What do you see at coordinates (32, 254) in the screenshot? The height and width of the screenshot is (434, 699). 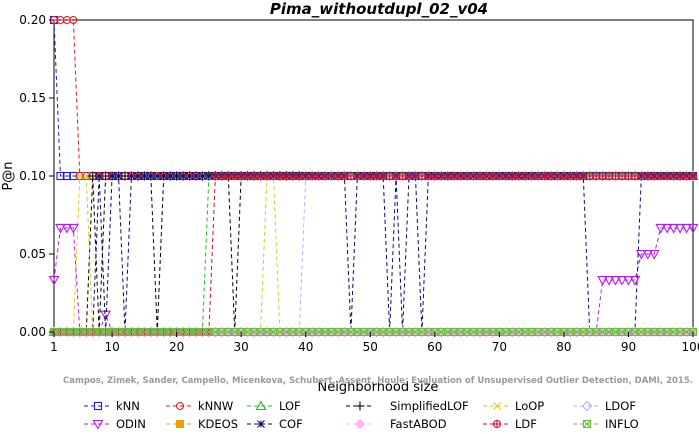 I see `y-tick-label: 0.05` at bounding box center [32, 254].